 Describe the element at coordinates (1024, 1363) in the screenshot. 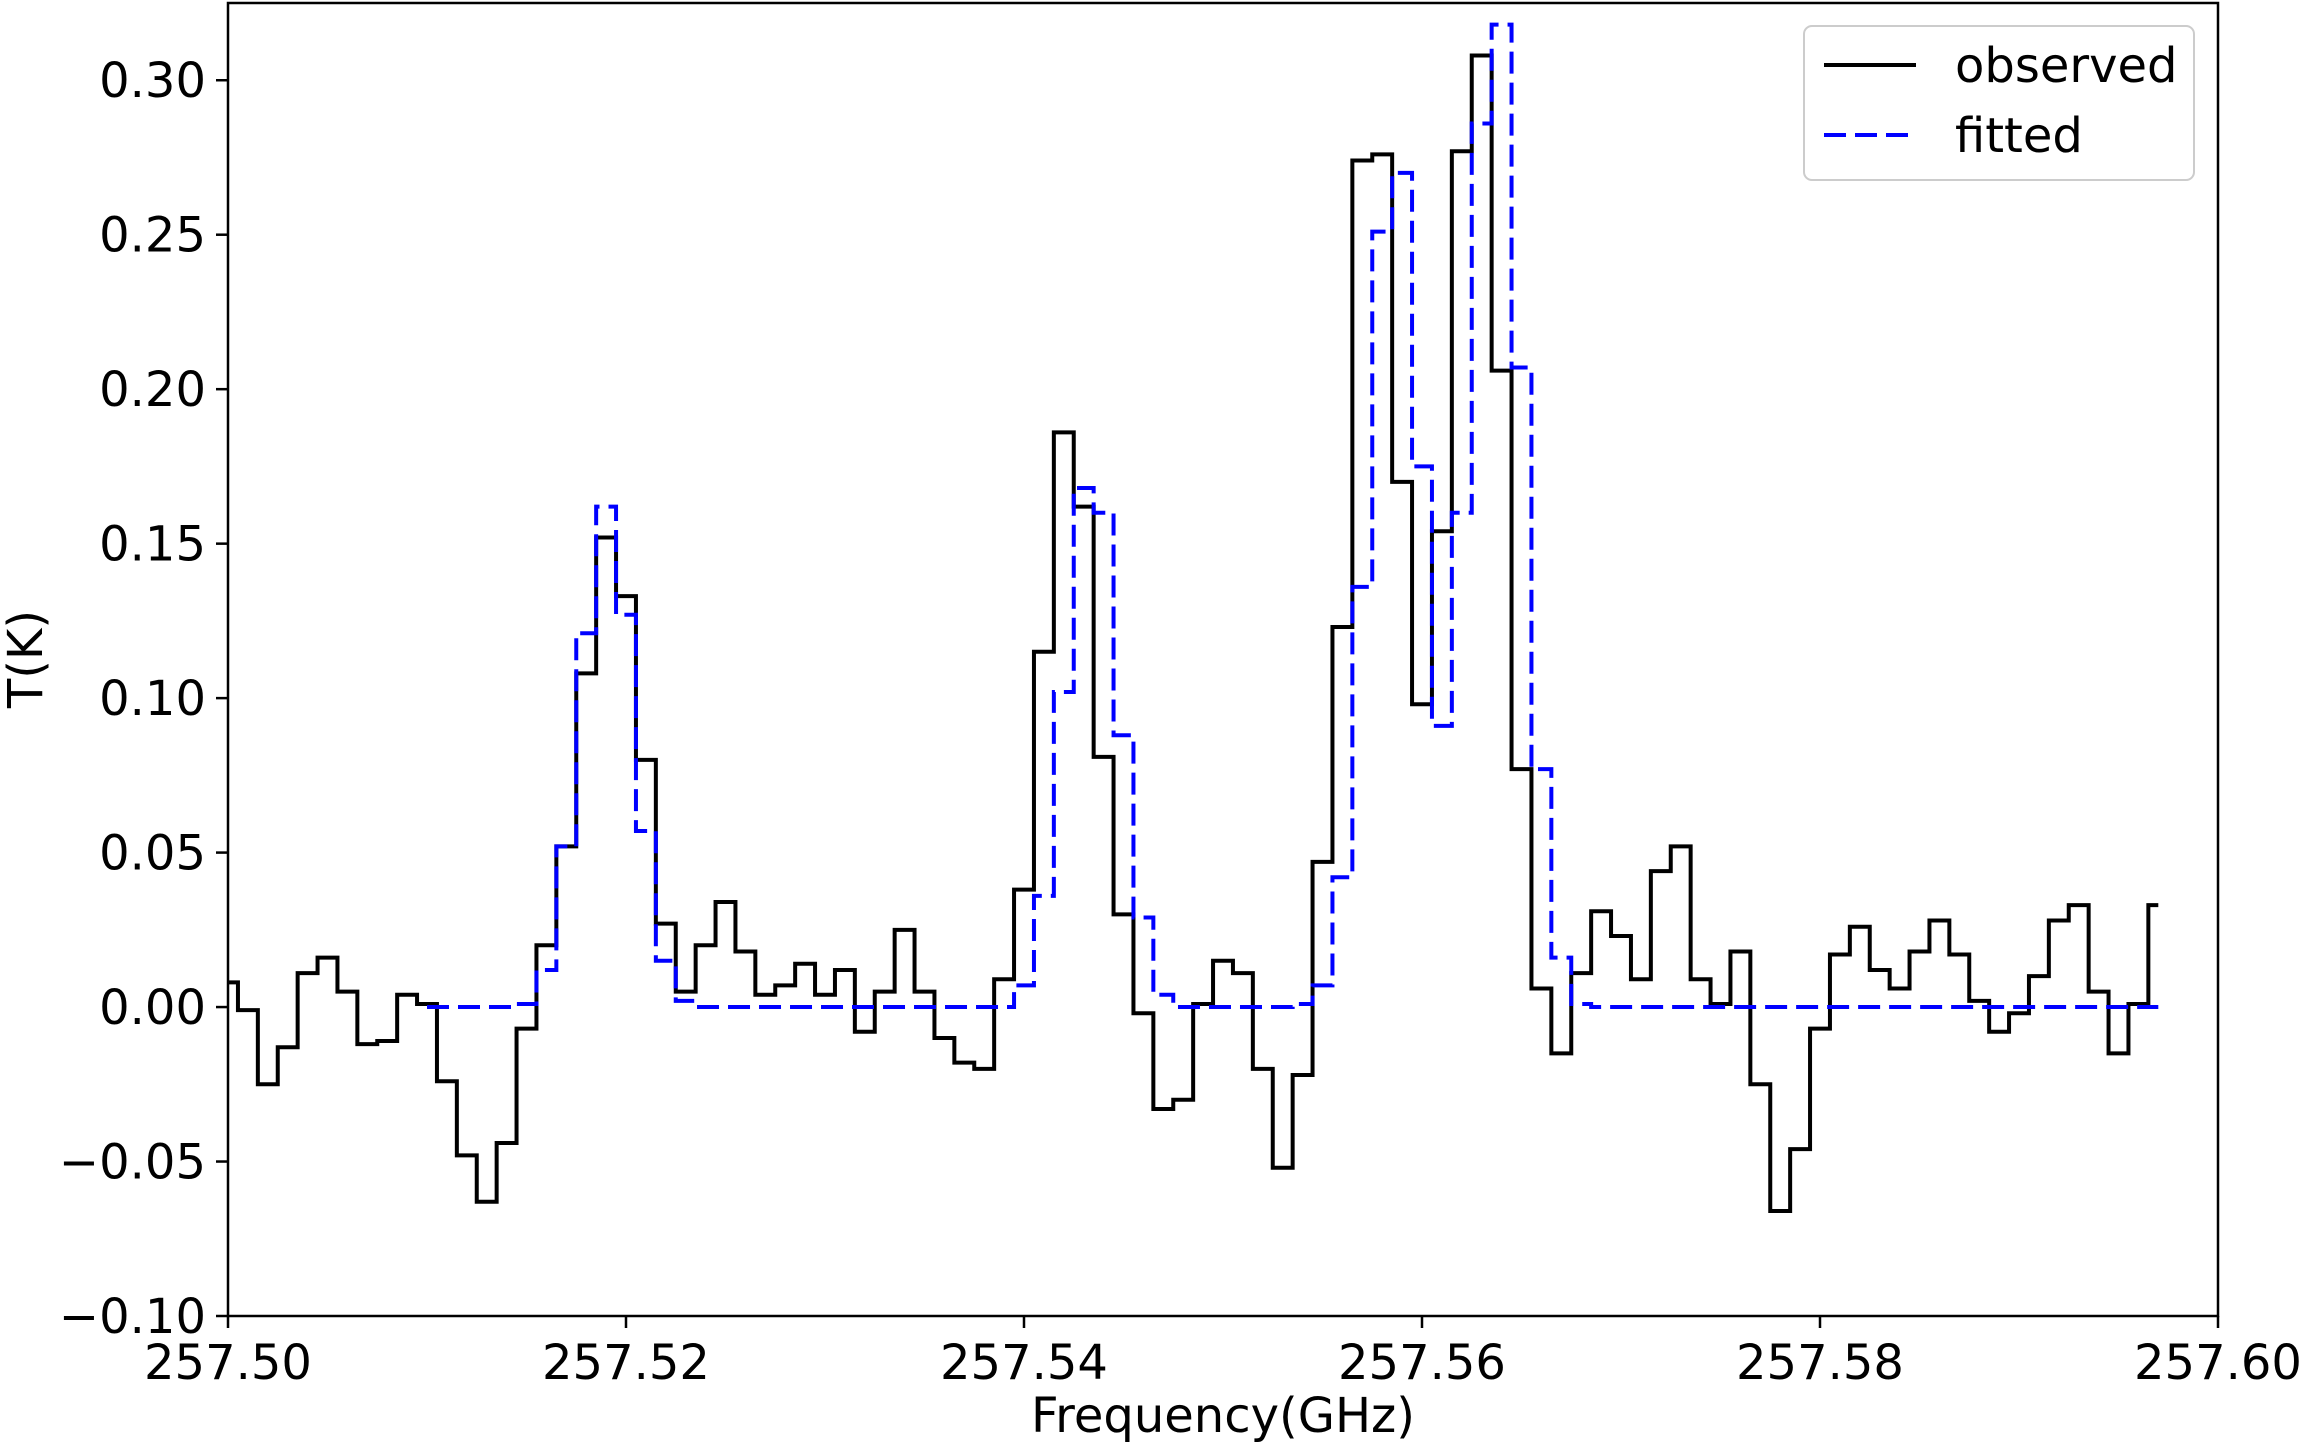

I see `x-tick-label: 257.54` at that location.